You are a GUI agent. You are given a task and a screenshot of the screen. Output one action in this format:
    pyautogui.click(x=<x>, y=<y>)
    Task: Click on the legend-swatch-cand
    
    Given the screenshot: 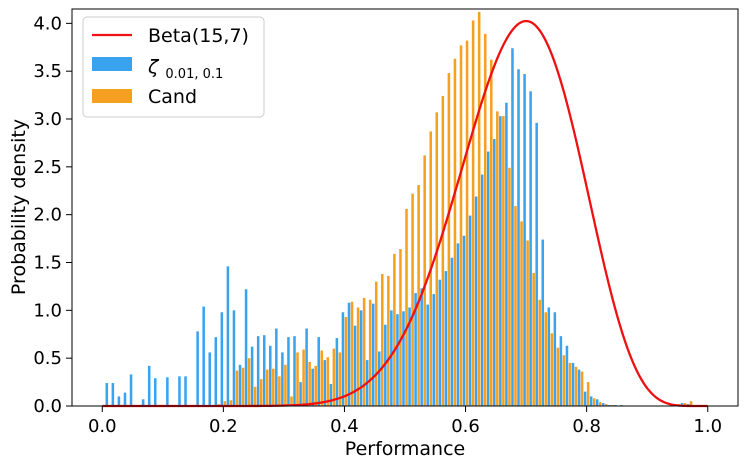 What is the action you would take?
    pyautogui.click(x=112, y=96)
    